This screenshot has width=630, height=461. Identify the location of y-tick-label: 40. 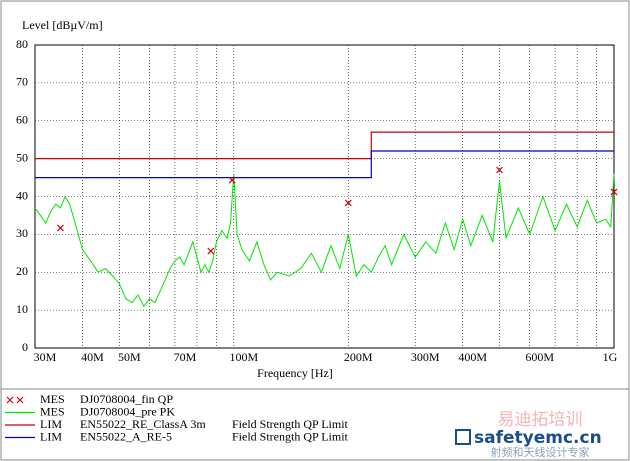
(22, 195).